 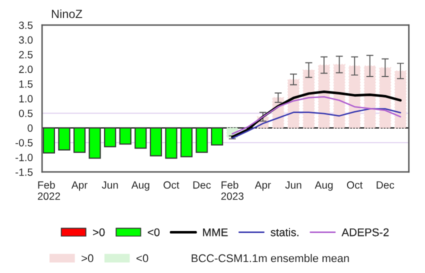 I want to click on y-tick-label: 3.5, so click(x=25, y=25).